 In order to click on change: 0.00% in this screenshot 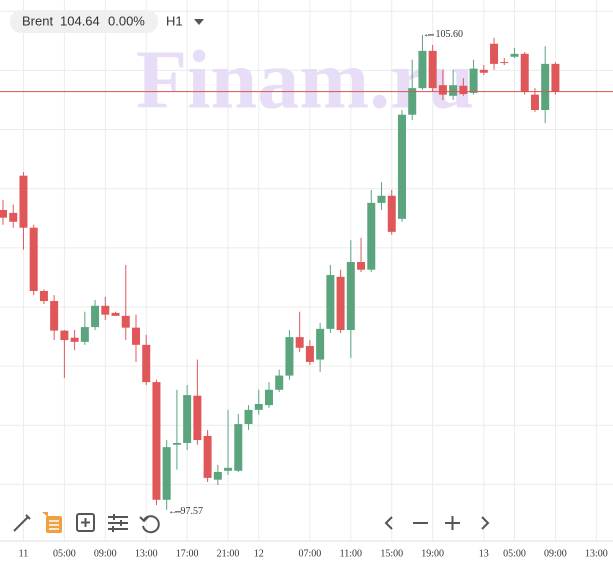, I will do `click(126, 20)`.